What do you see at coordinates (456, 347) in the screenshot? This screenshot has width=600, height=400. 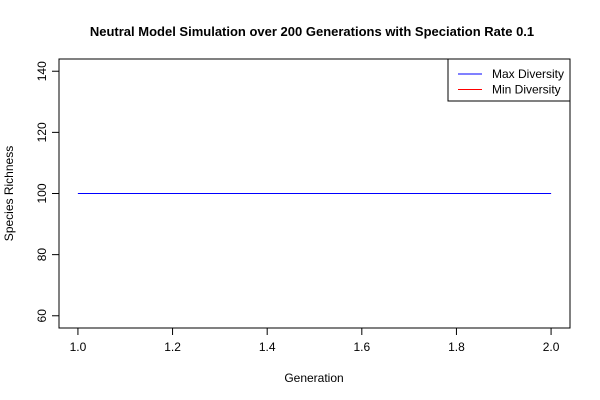 I see `x-tick-label: 1.8` at bounding box center [456, 347].